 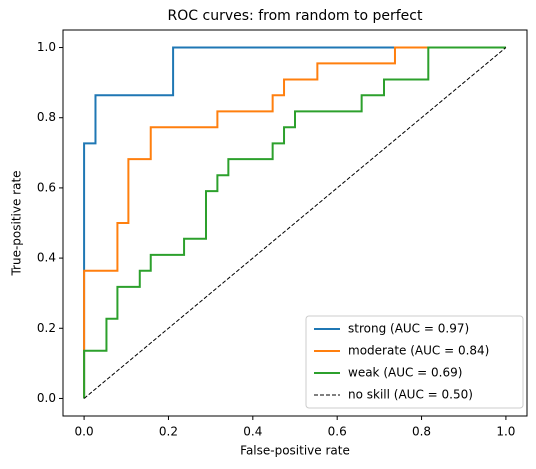 What do you see at coordinates (252, 432) in the screenshot?
I see `x-tick-label: 0.4` at bounding box center [252, 432].